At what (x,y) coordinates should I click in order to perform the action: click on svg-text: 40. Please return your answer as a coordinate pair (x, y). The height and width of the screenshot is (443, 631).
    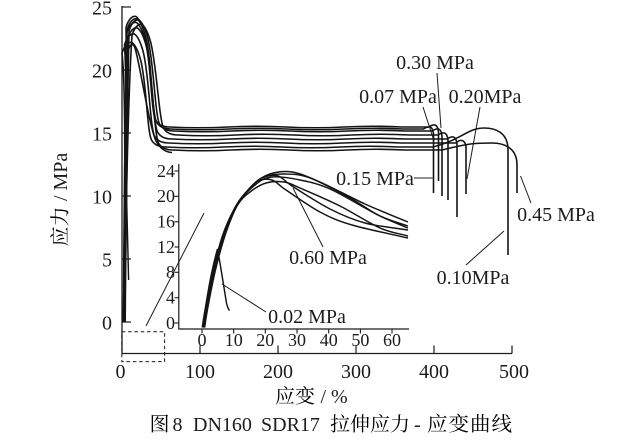
    Looking at the image, I should click on (329, 340).